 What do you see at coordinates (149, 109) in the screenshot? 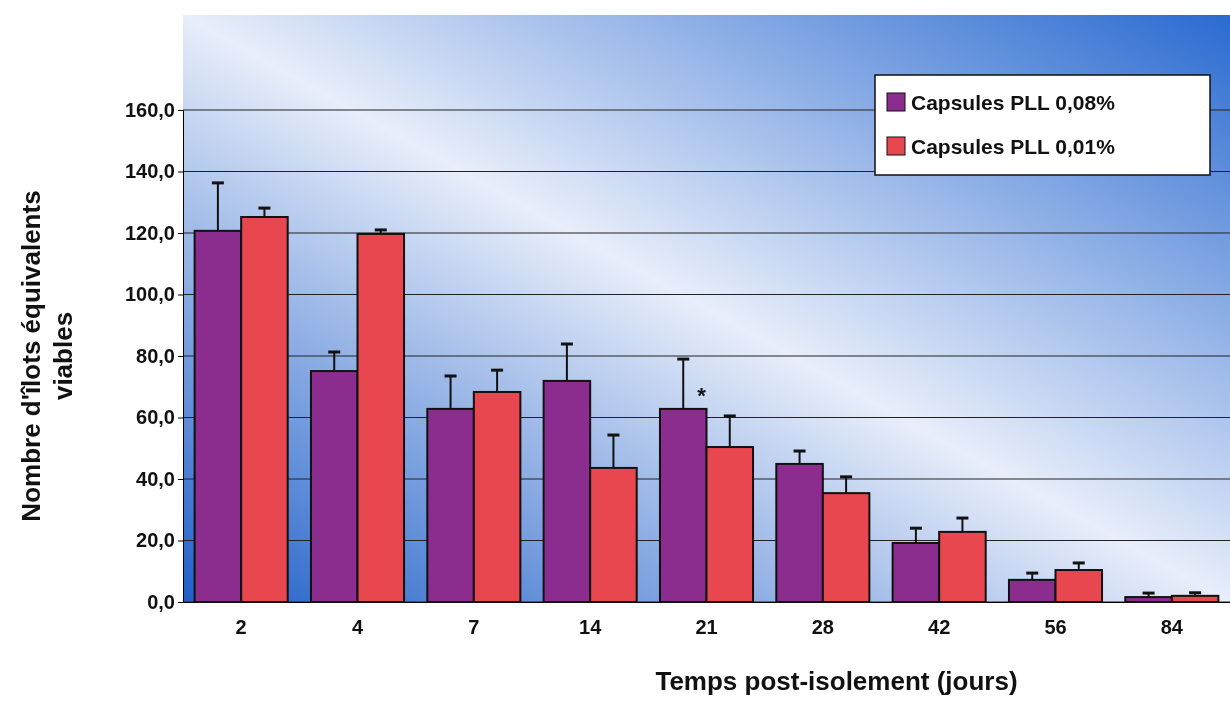
I see `y-tick-label: 160,0` at bounding box center [149, 109].